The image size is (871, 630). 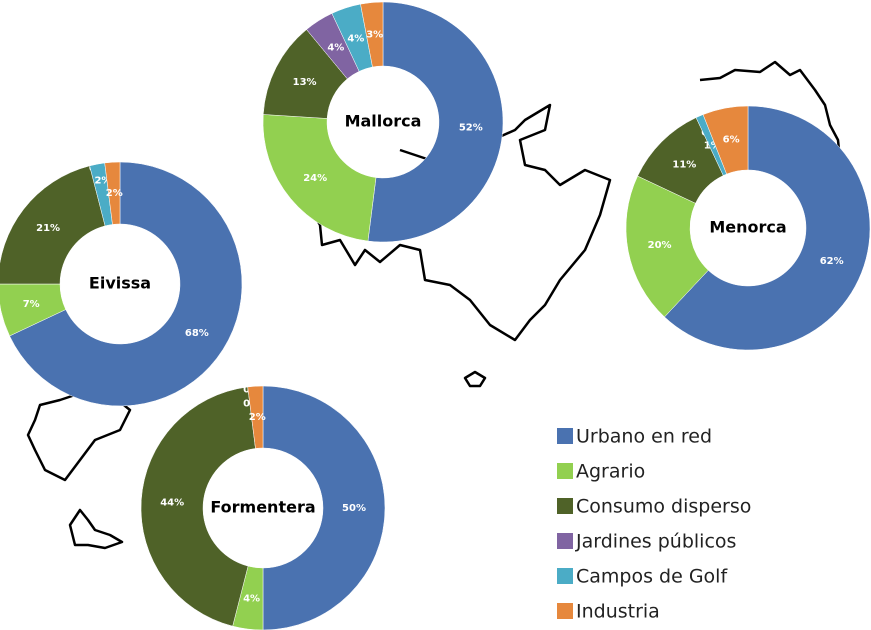 I want to click on donut-chart: 62%20%11%0%1%6%Menorca, so click(x=748, y=228).